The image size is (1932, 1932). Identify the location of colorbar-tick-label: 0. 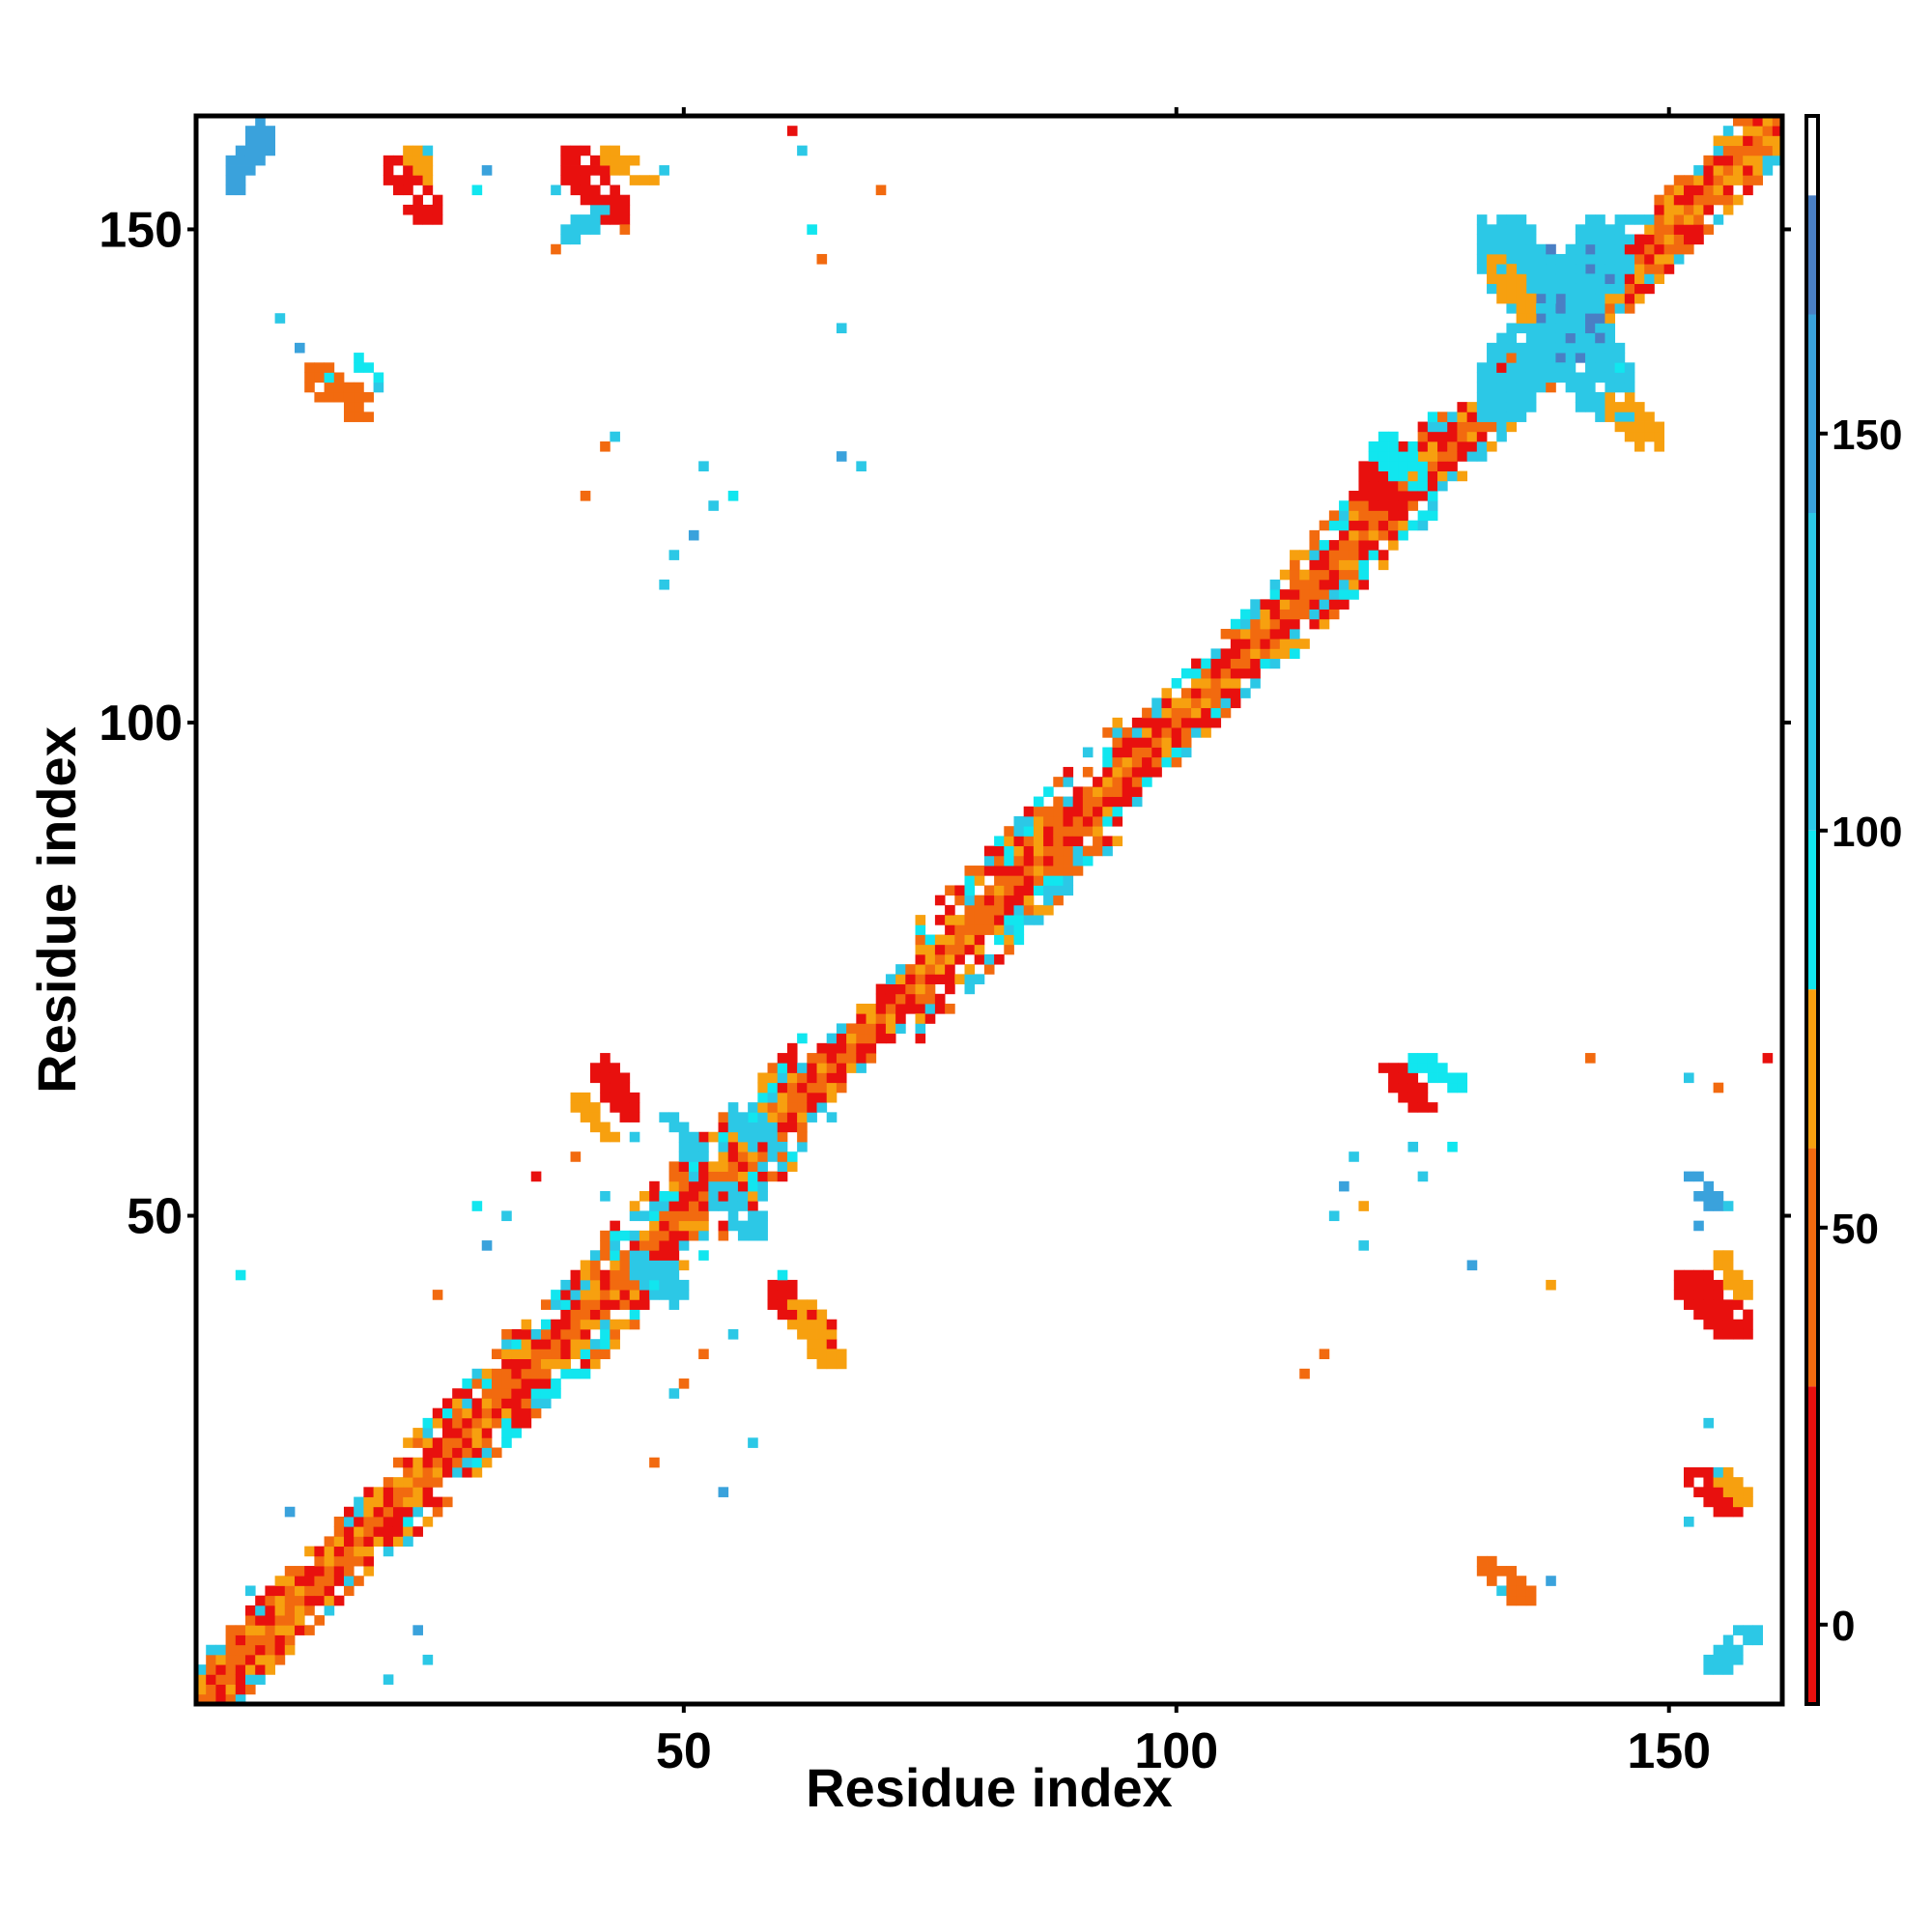
(1843, 1626).